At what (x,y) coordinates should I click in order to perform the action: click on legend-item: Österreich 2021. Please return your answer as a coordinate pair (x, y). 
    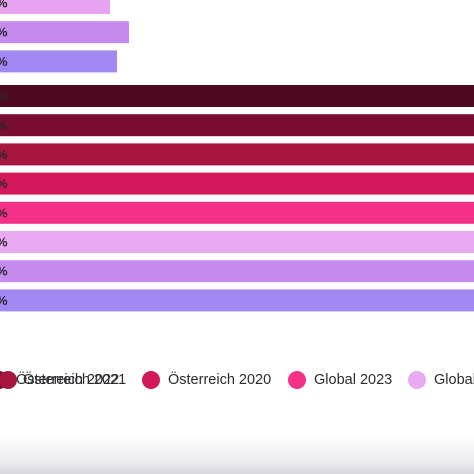
    Looking at the image, I should click on (63, 380).